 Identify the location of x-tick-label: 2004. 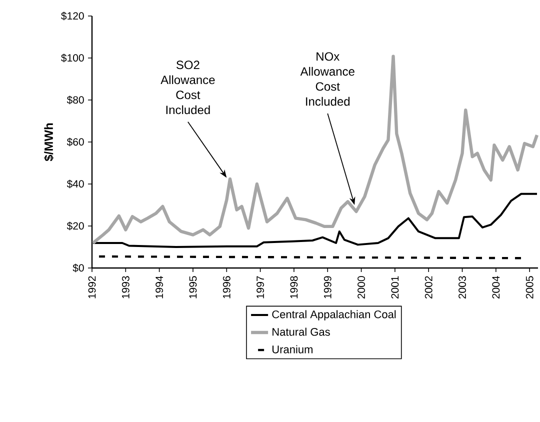
(496, 287).